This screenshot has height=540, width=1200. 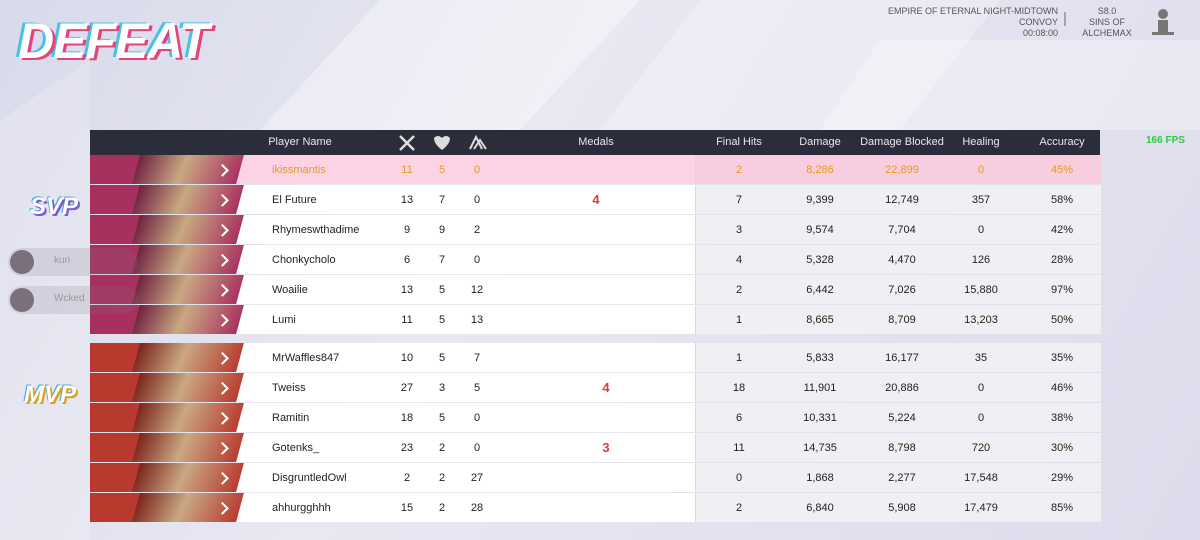 I want to click on stat-kills: 15, so click(x=407, y=508).